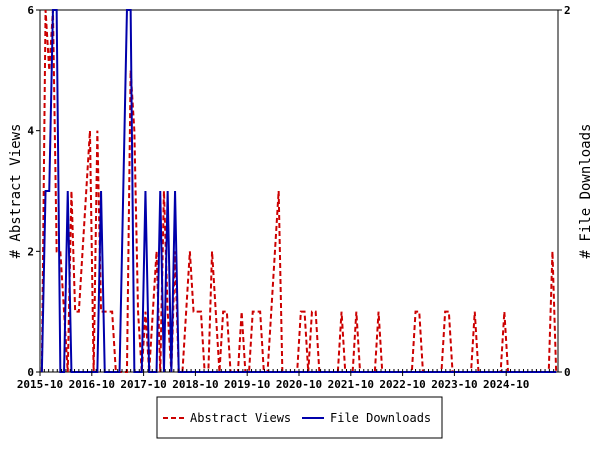  I want to click on x-tick-label: 2017-10, so click(143, 384).